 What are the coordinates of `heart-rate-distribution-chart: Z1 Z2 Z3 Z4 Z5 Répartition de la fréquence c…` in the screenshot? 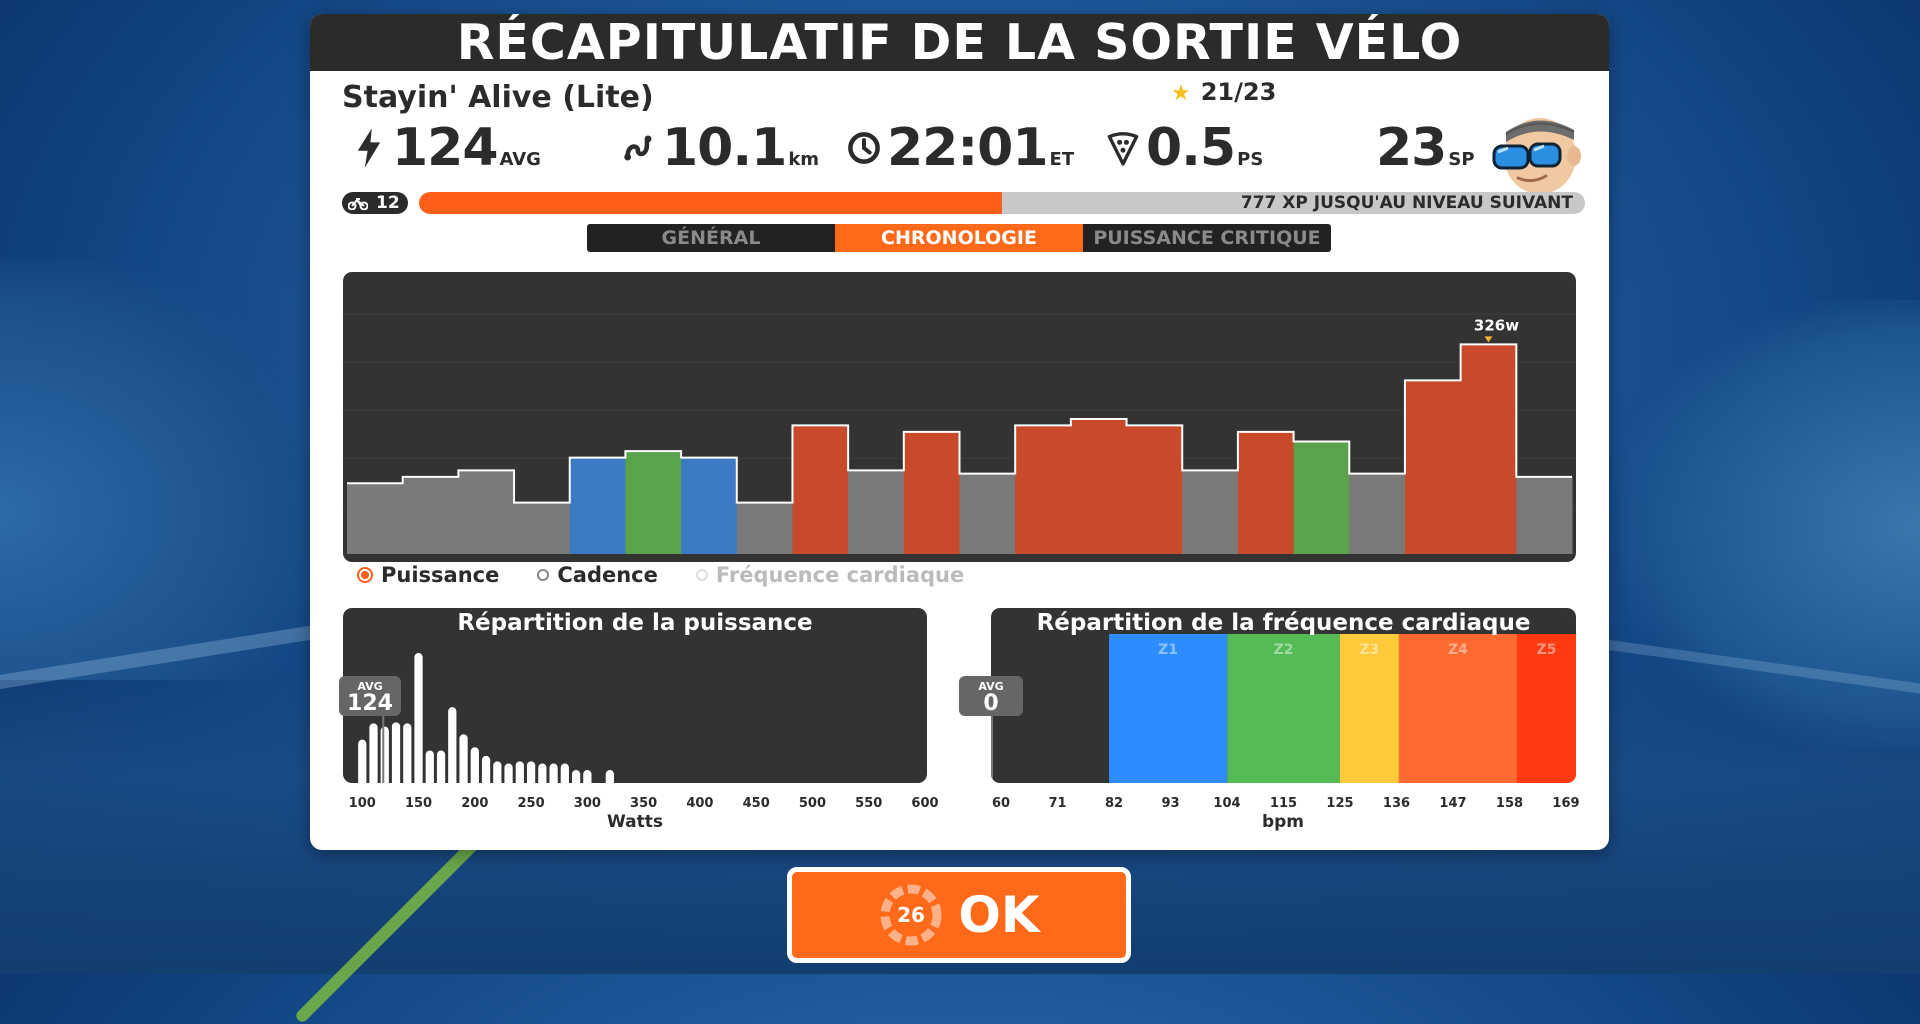 It's located at (1267, 695).